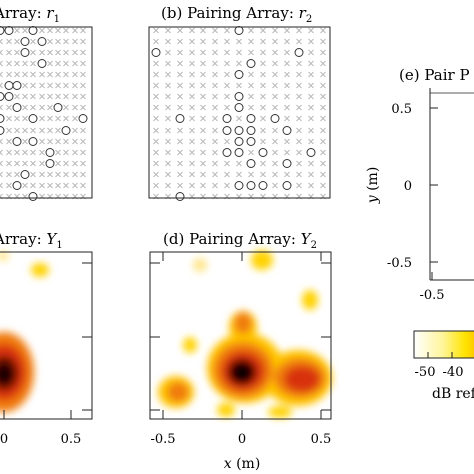 The width and height of the screenshot is (474, 474). I want to click on colorbar-gradient, so click(444, 344).